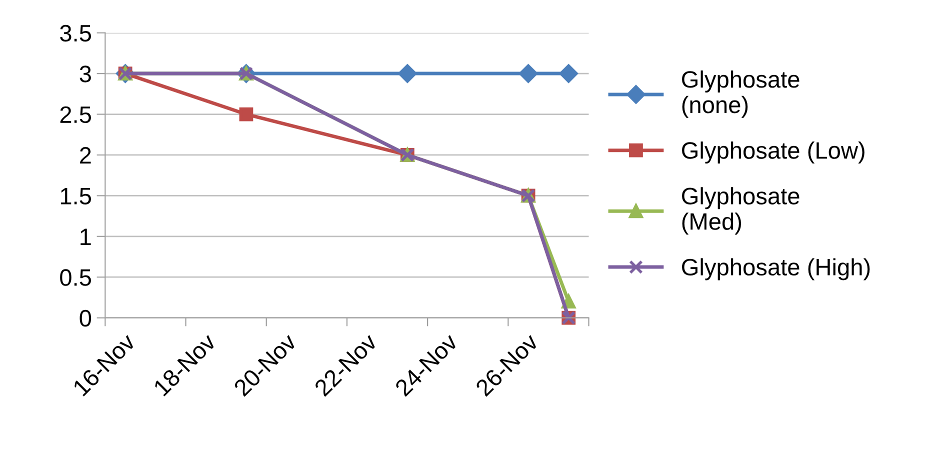  I want to click on y-tick-label: 3.5, so click(75, 33).